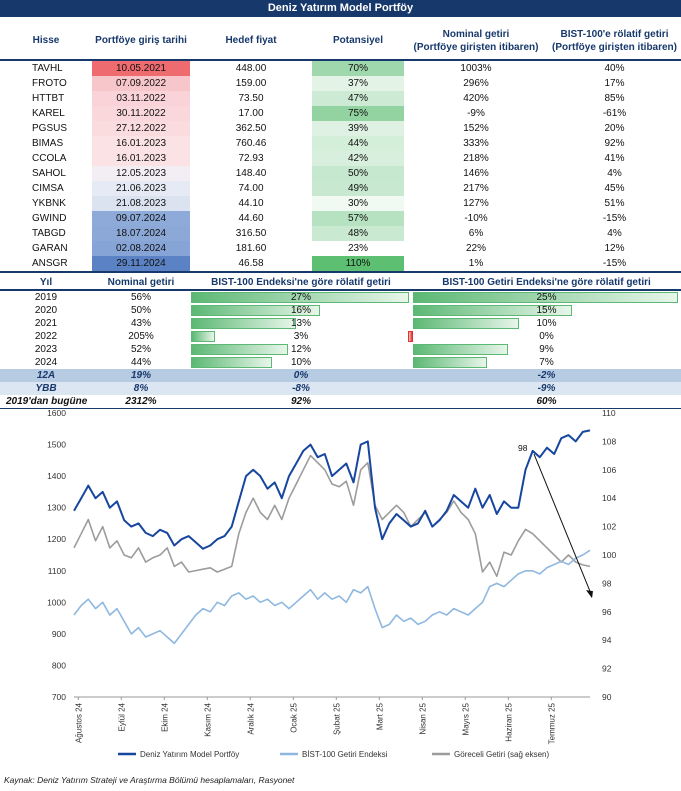  I want to click on nominal-return-cell: 52%, so click(140, 349).